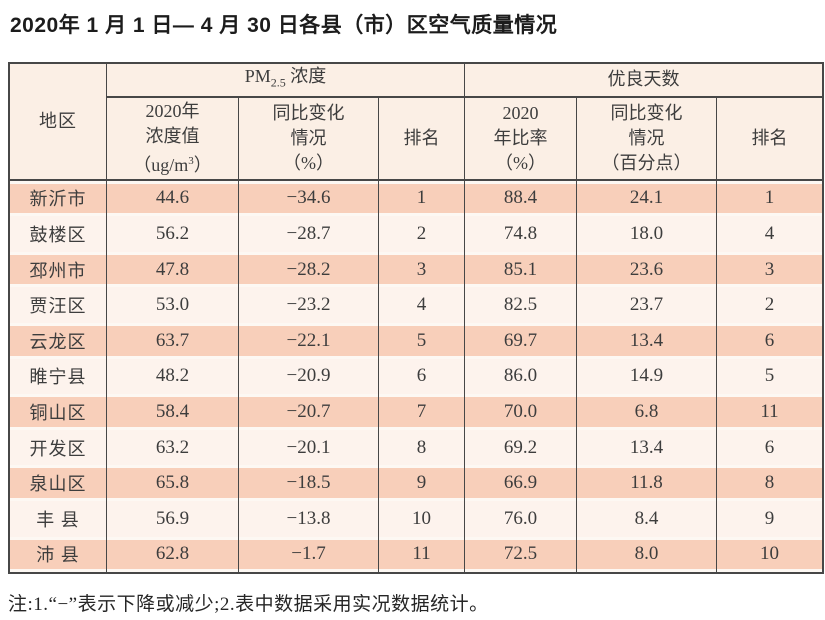  I want to click on good-rank-cell: 2, so click(770, 305).